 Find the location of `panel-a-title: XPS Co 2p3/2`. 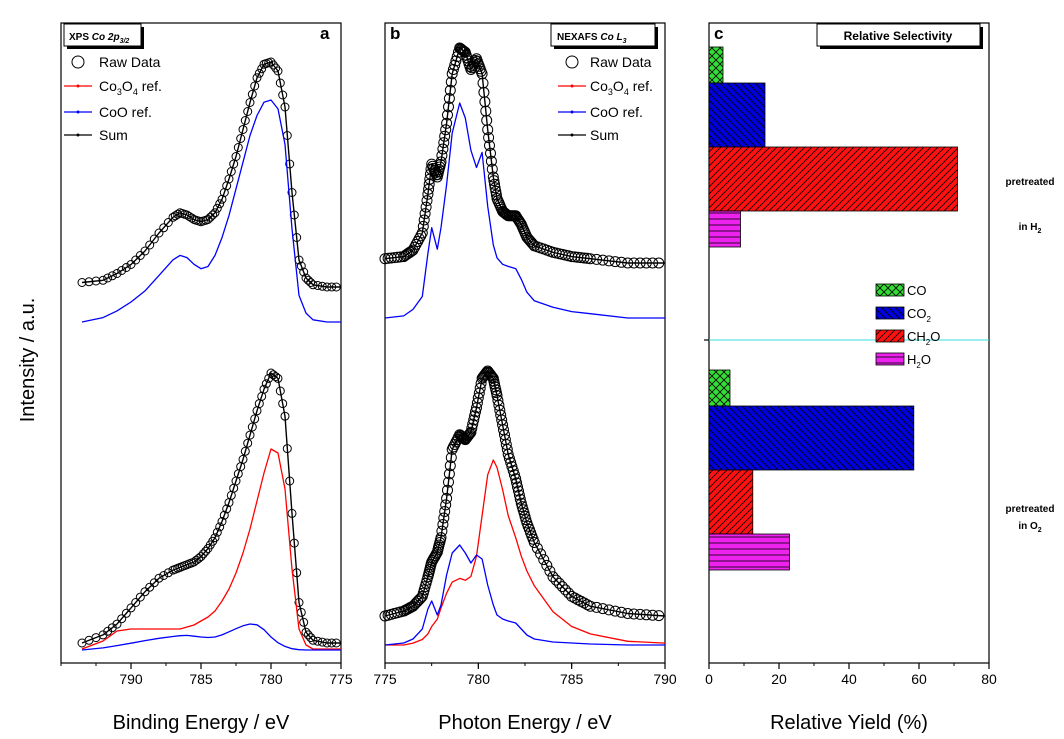

panel-a-title: XPS Co 2p3/2 is located at coordinates (99, 38).